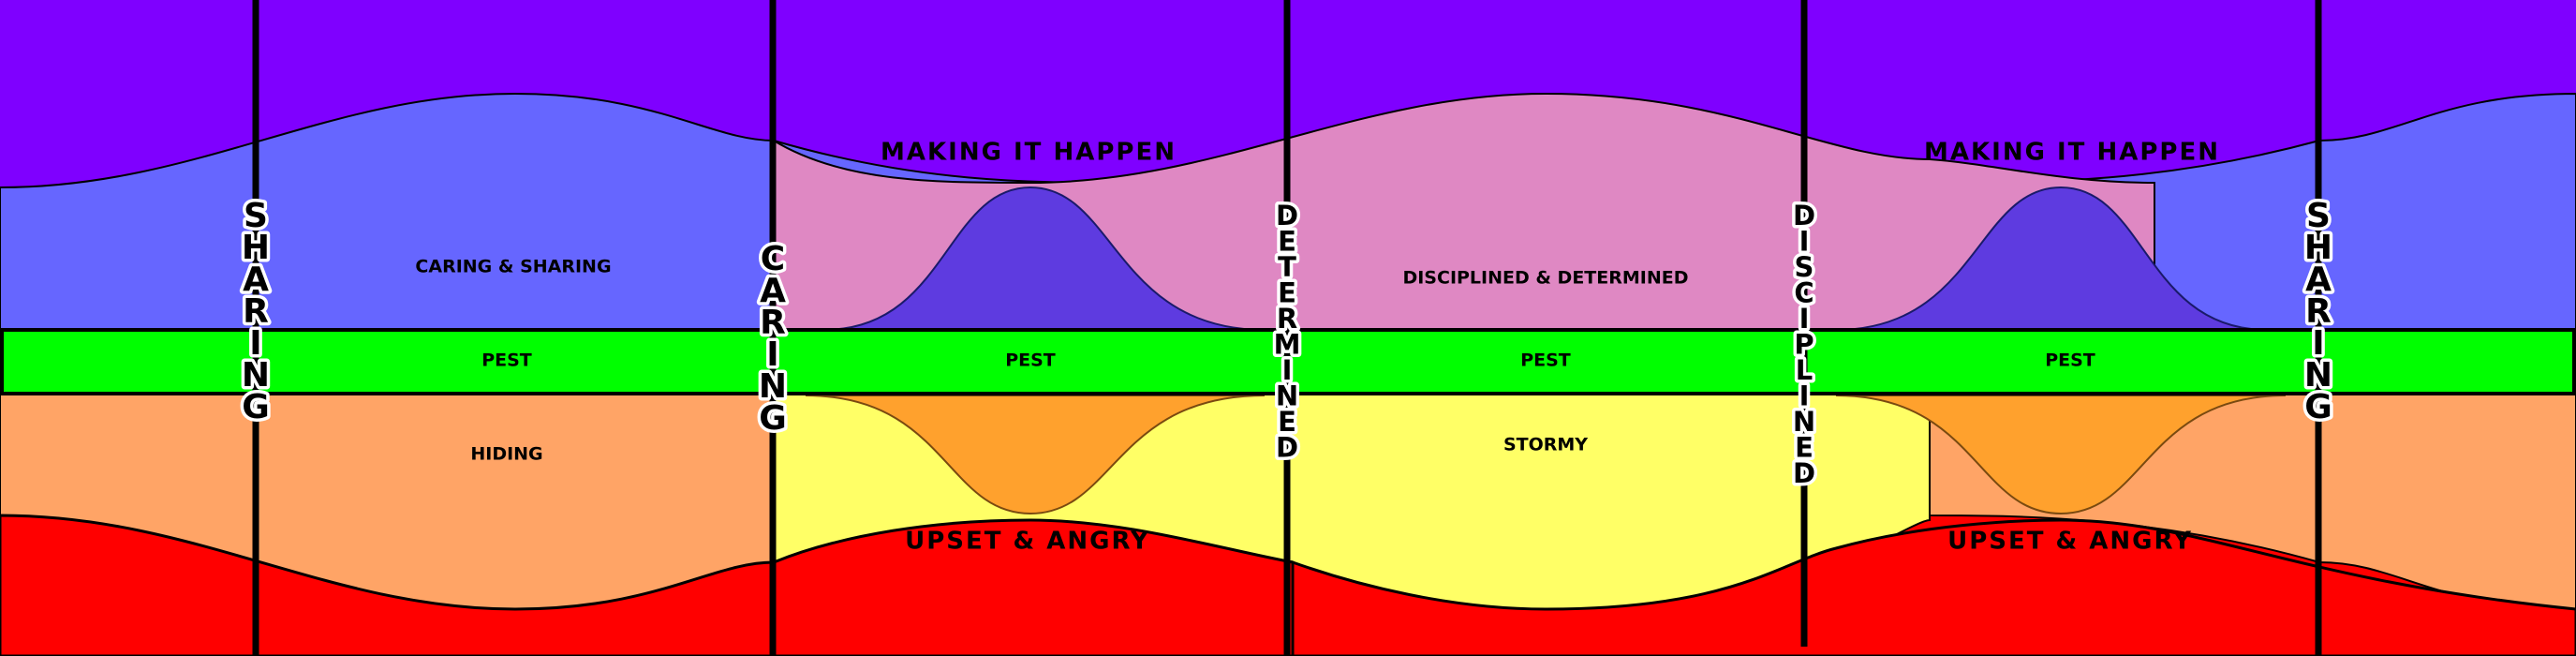 The width and height of the screenshot is (2576, 656). I want to click on label-stormy: STORMY, so click(1546, 445).